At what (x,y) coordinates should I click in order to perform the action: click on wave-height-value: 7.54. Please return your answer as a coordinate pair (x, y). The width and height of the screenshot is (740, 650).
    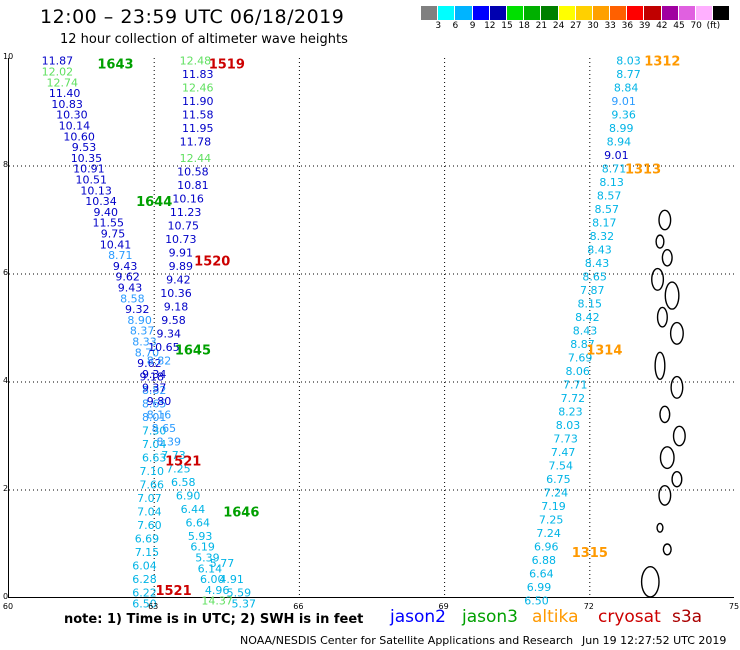
    Looking at the image, I should click on (561, 466).